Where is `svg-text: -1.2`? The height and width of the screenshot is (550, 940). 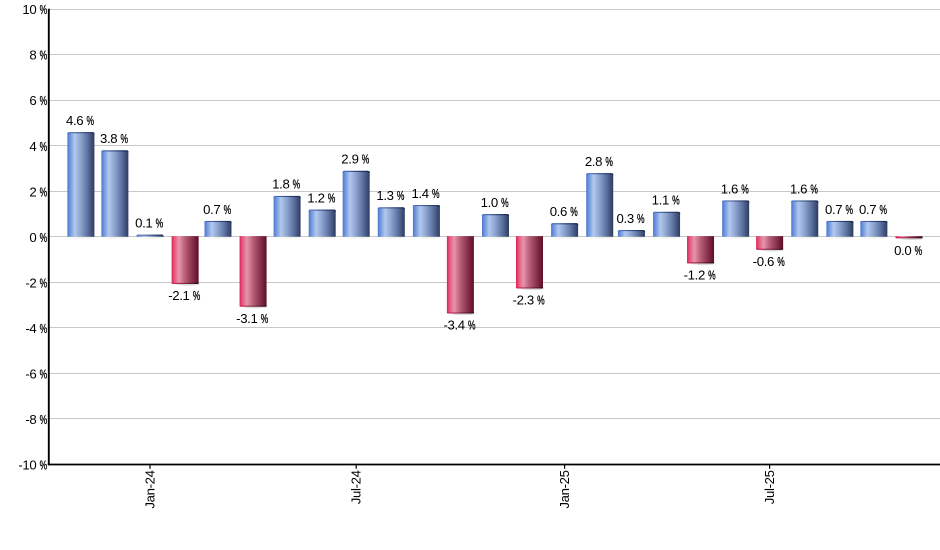 svg-text: -1.2 is located at coordinates (694, 275).